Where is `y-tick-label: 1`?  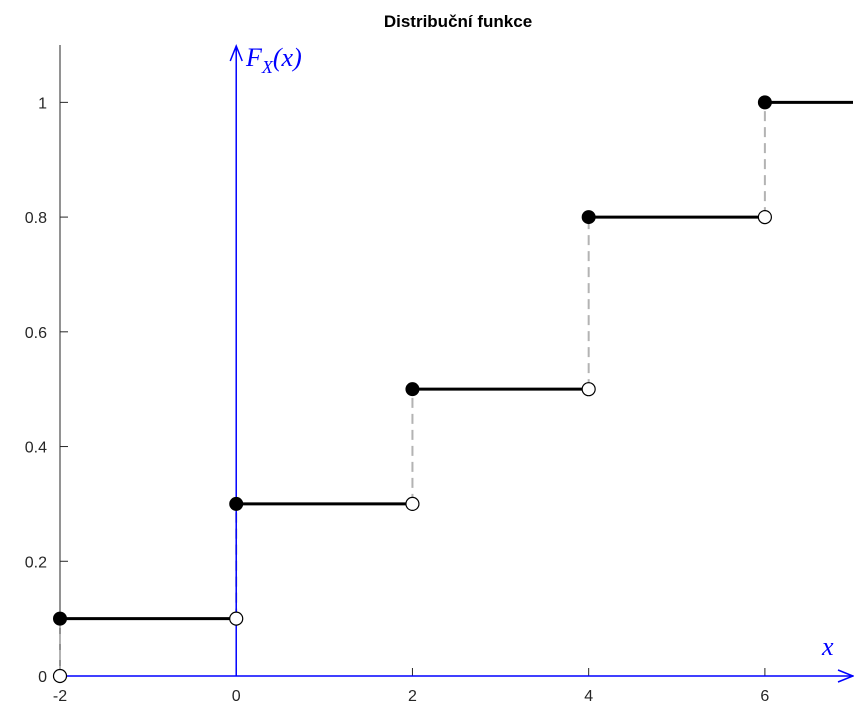 y-tick-label: 1 is located at coordinates (42, 103).